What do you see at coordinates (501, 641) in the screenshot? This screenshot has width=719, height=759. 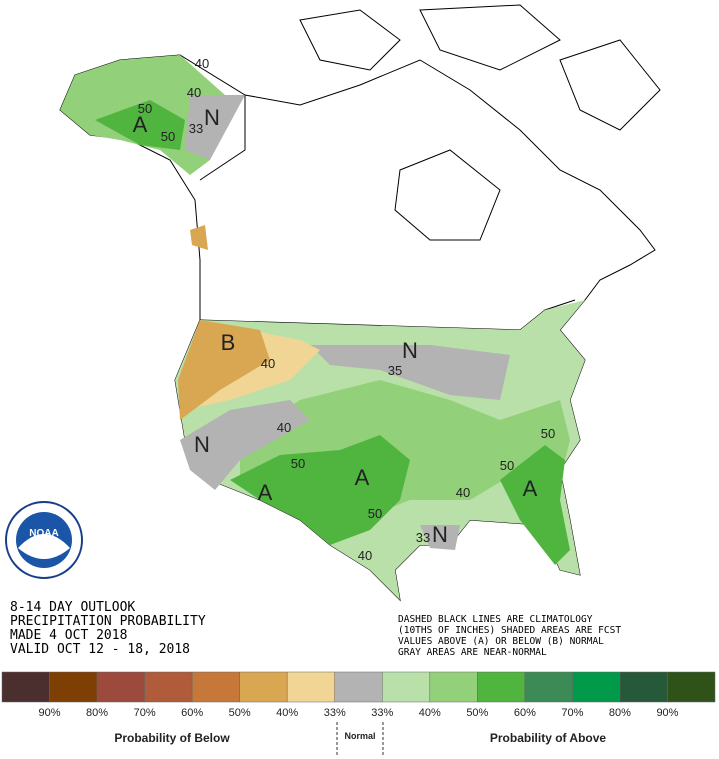 I see `note-line: VALUES ABOVE (A) OR BELOW (B) NORMAL` at bounding box center [501, 641].